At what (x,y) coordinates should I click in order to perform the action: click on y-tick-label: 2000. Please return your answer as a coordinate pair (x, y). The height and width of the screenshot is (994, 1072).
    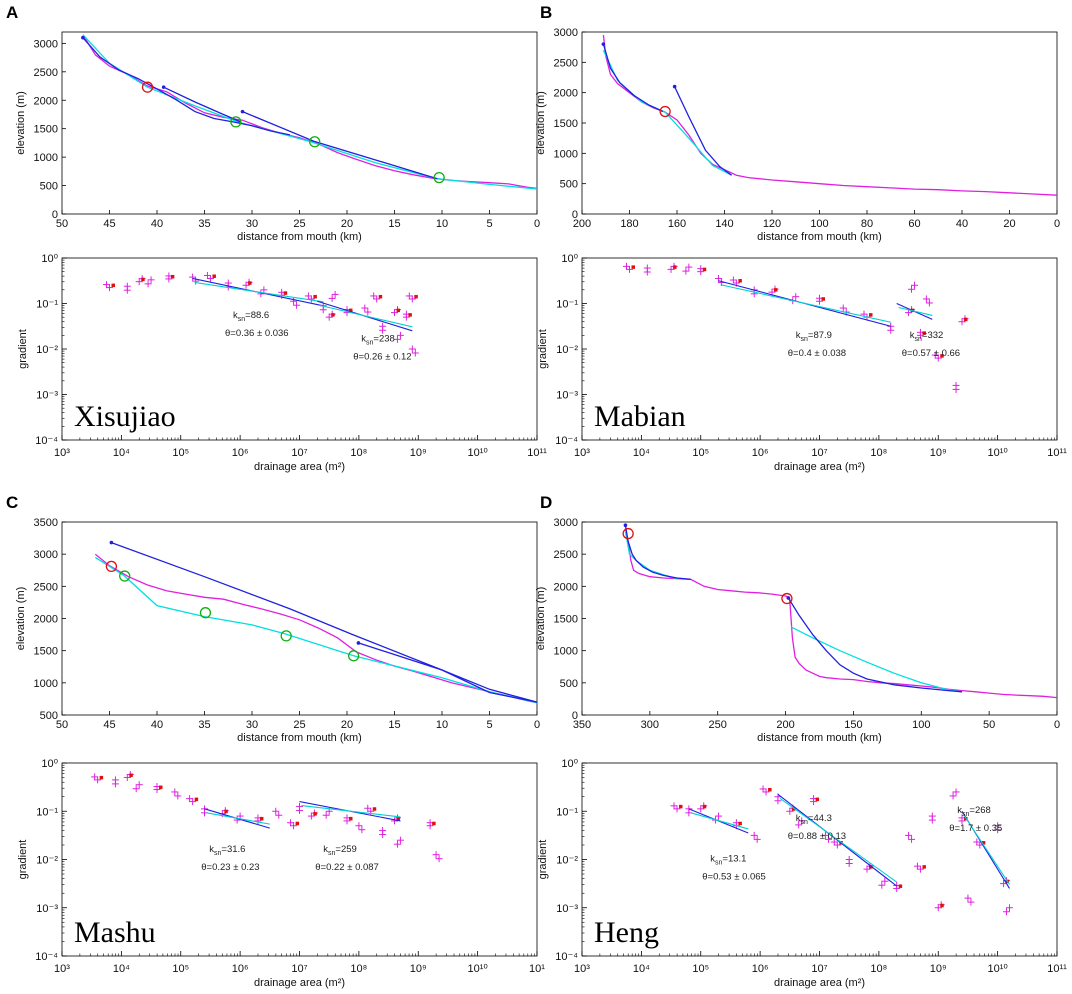
    Looking at the image, I should click on (46, 620).